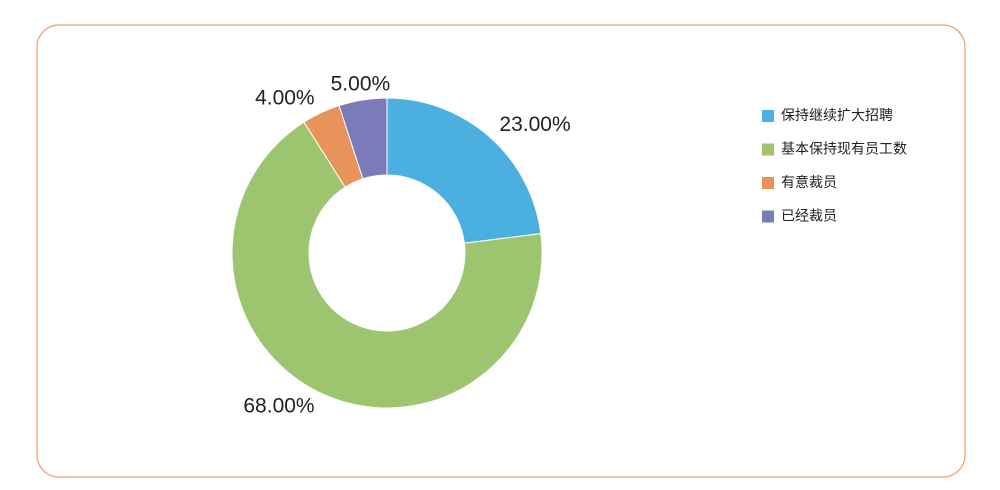 The image size is (1000, 490). I want to click on legend-label: 基本保持现有员工数, so click(844, 149).